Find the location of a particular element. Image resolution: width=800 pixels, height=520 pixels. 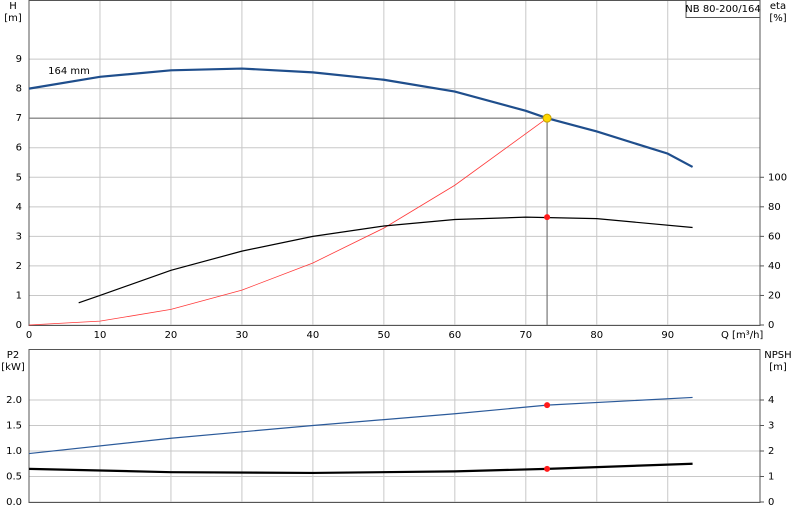

x-tick-label: 80 is located at coordinates (596, 335).